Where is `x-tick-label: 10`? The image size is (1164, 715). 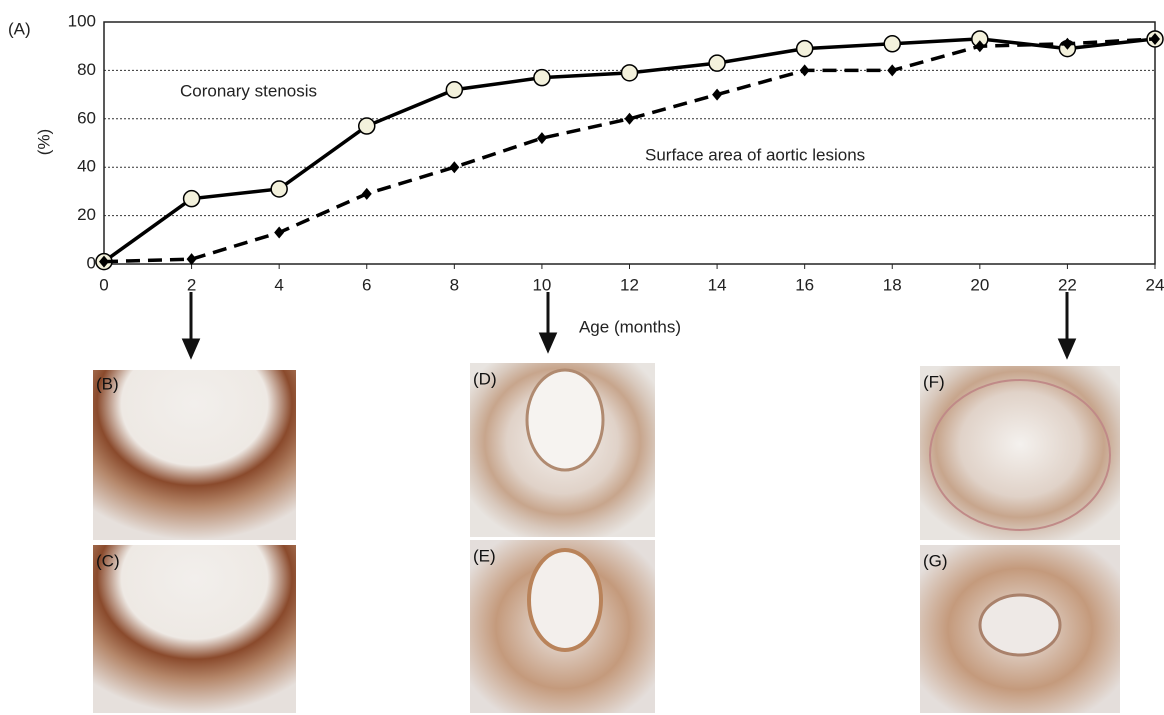 x-tick-label: 10 is located at coordinates (541, 284).